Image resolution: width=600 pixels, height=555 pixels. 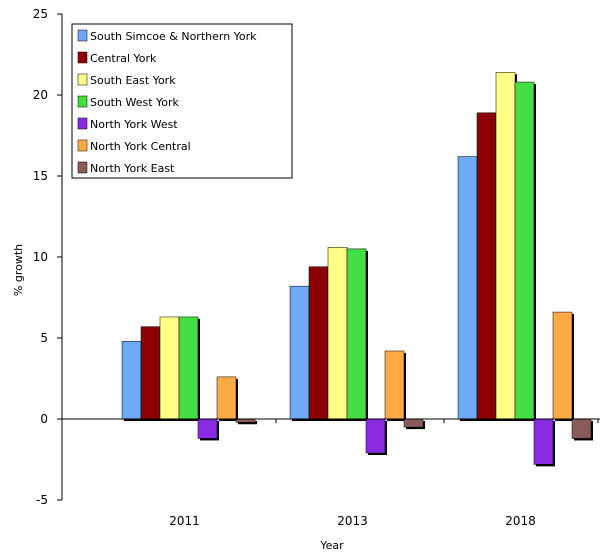 What do you see at coordinates (140, 146) in the screenshot?
I see `legend-label: North York Central` at bounding box center [140, 146].